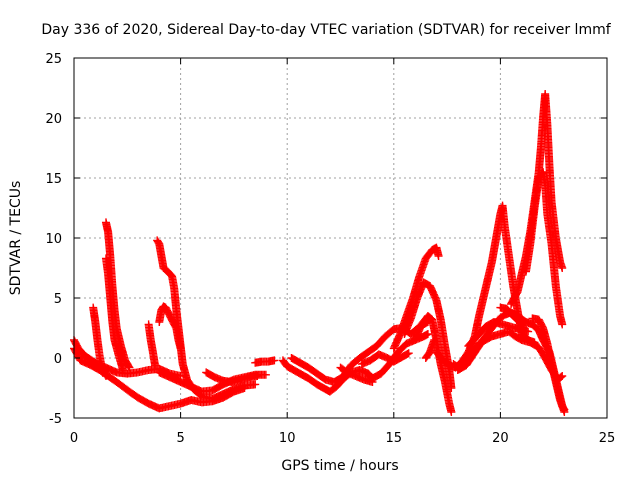 The width and height of the screenshot is (640, 480). Describe the element at coordinates (339, 466) in the screenshot. I see `x-axis-label: GPS time / hours` at that location.